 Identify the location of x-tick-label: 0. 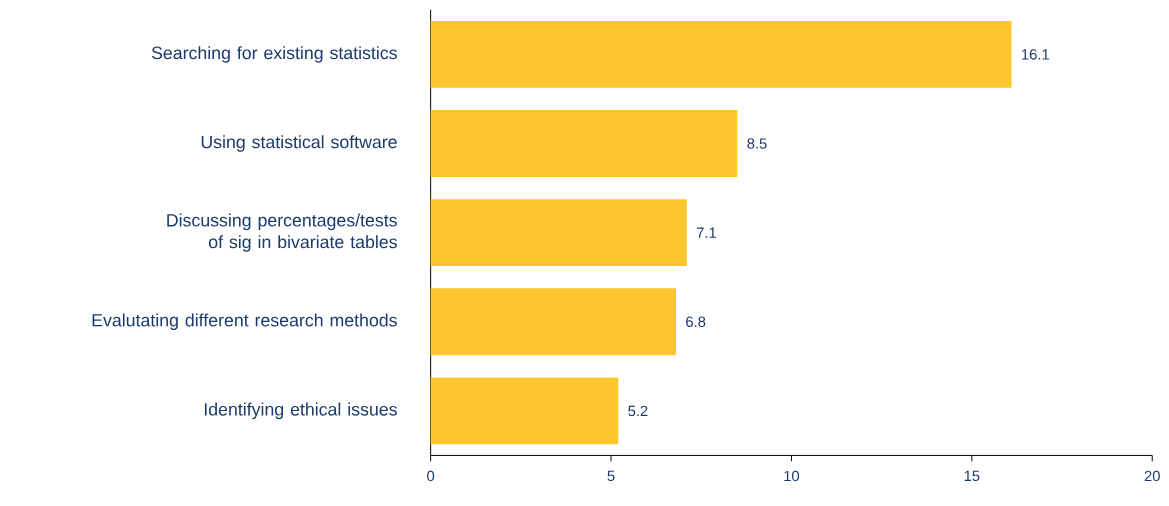
(431, 476).